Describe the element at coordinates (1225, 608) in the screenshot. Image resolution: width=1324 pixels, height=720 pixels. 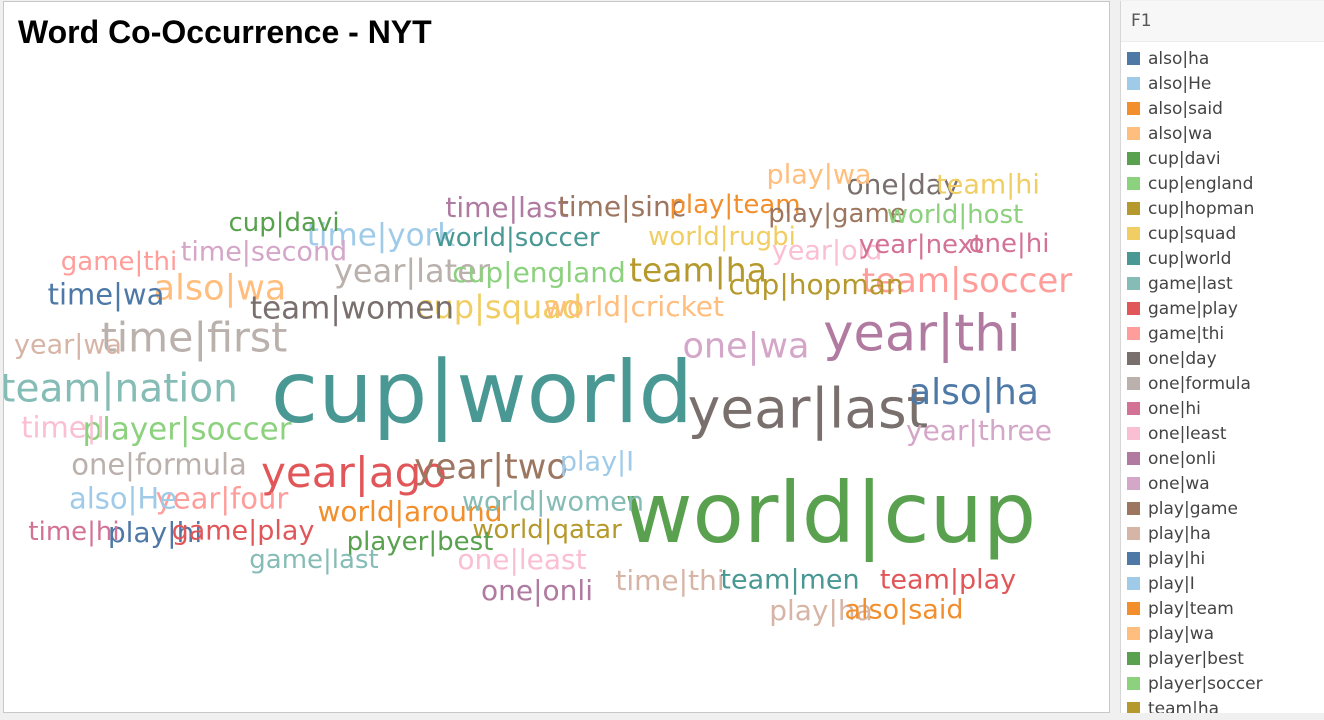
I see `legend-item: play|team` at that location.